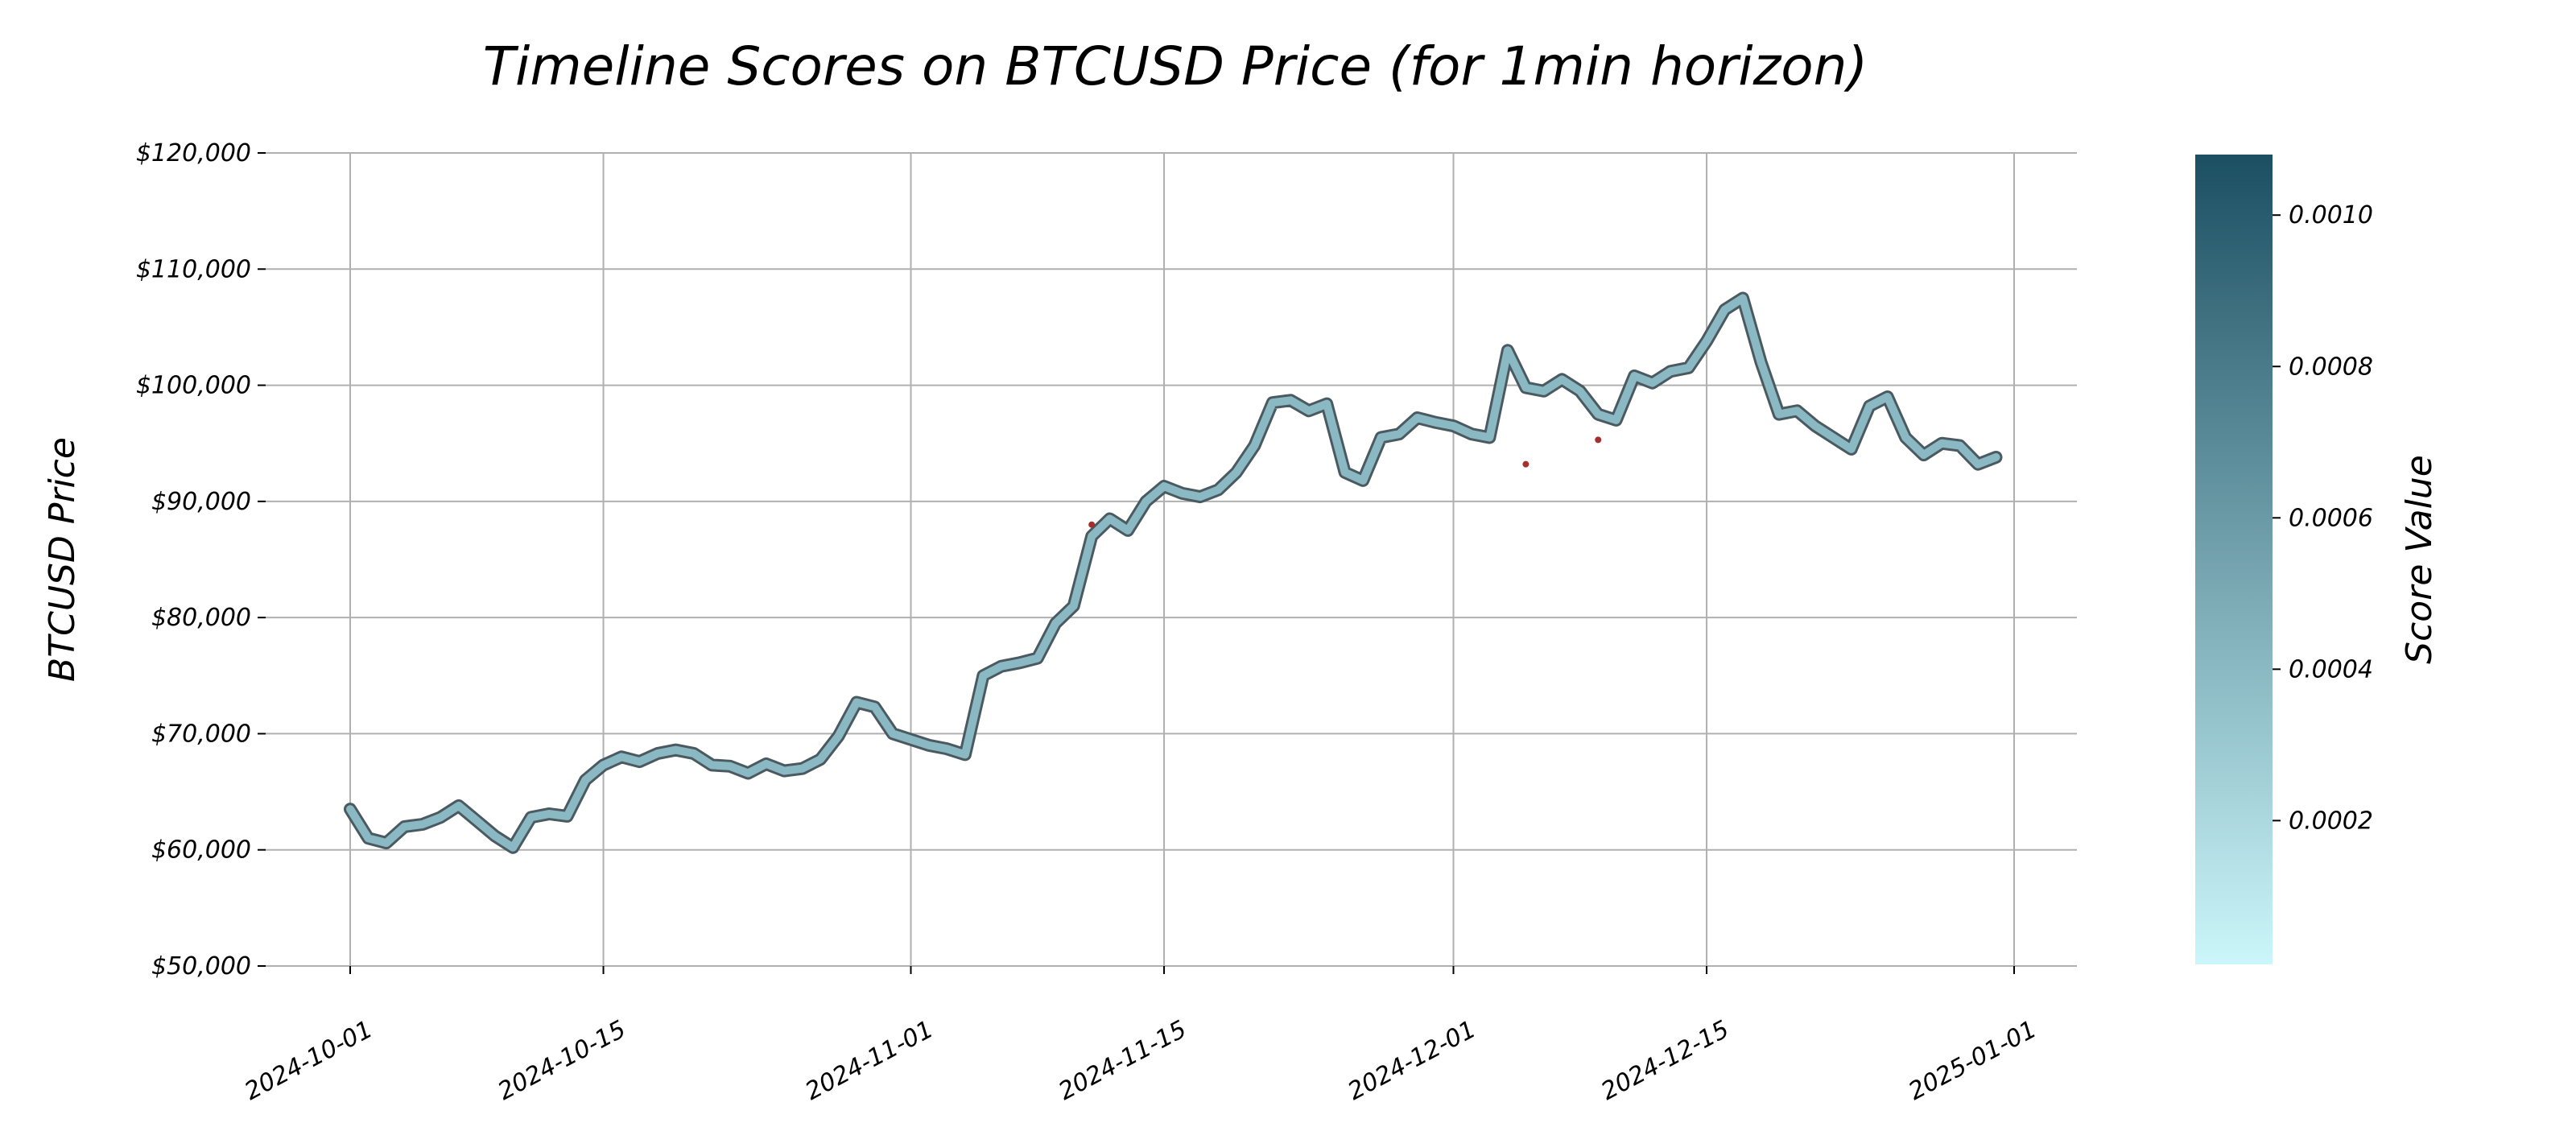  Describe the element at coordinates (2331, 215) in the screenshot. I see `colorbar-tick-label: 0.0010` at that location.